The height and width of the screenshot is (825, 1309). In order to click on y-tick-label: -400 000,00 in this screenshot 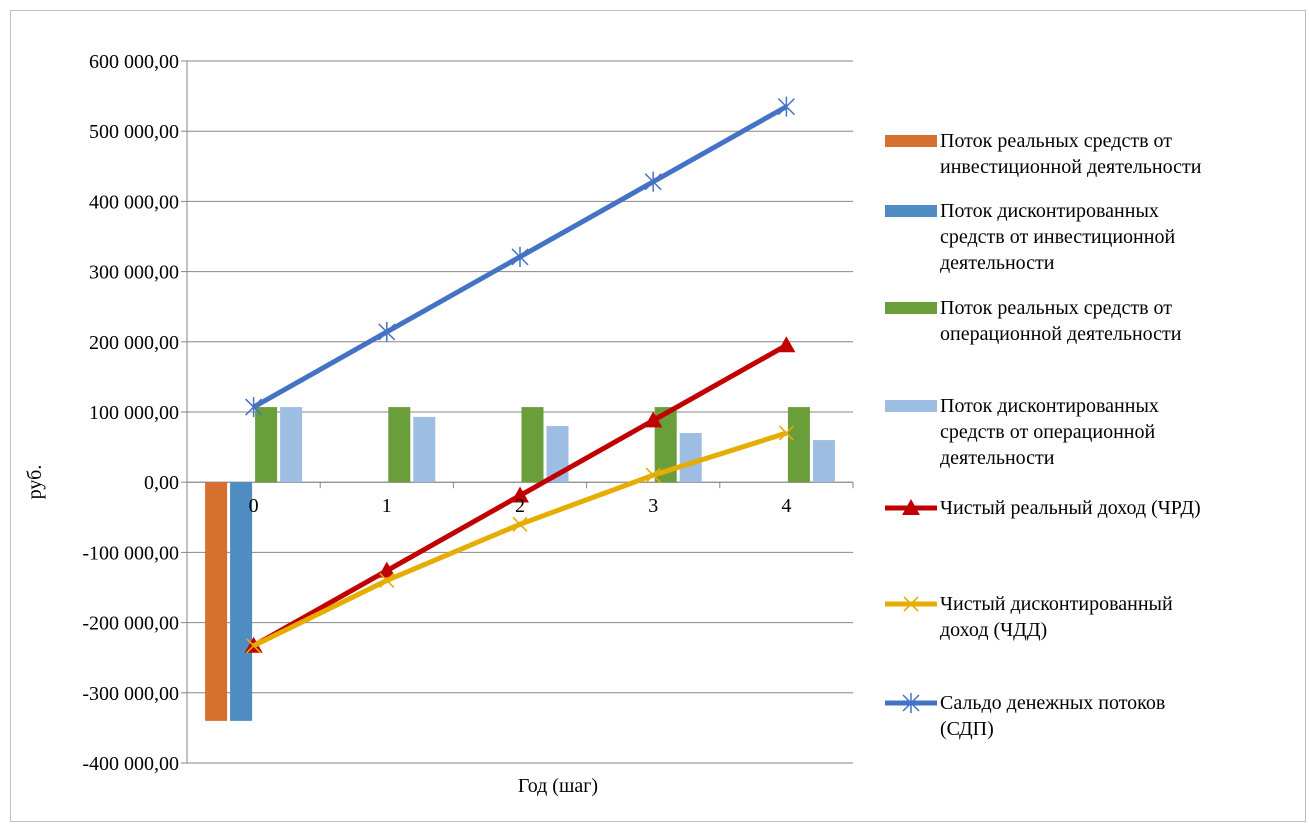, I will do `click(130, 764)`.